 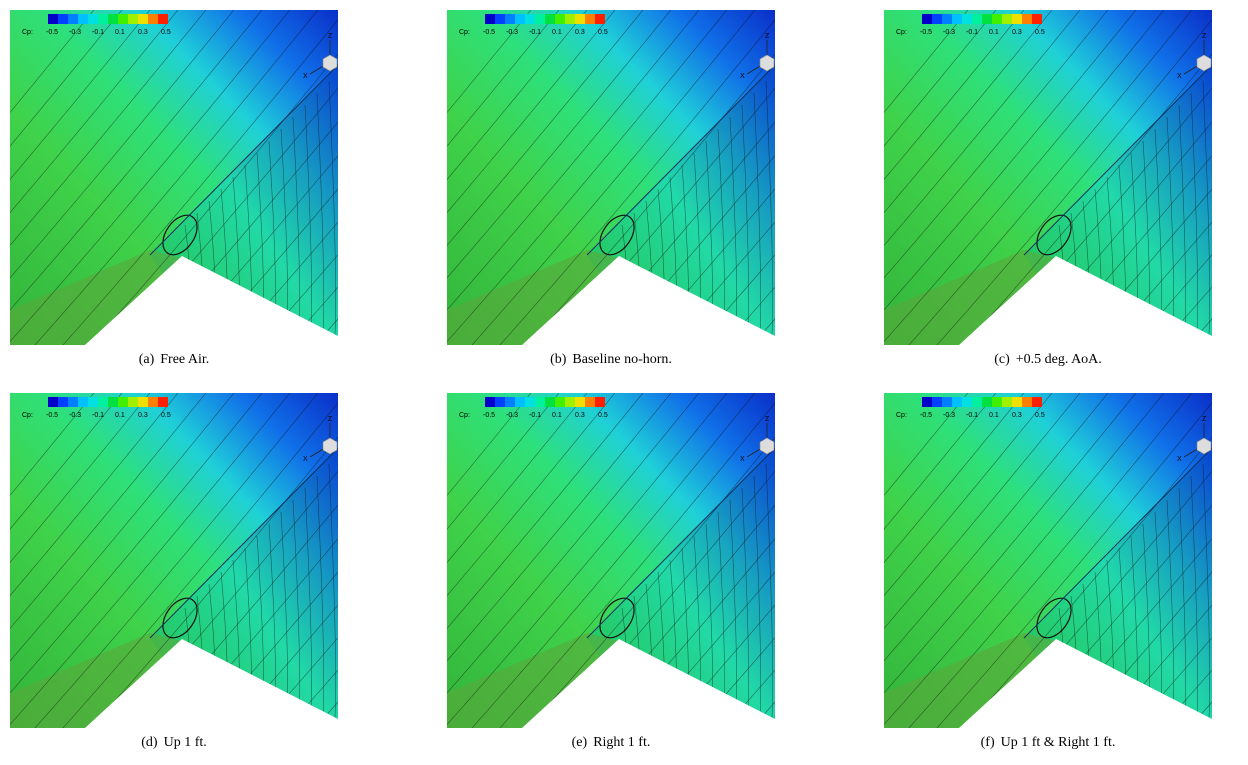 What do you see at coordinates (622, 359) in the screenshot?
I see `caption-text: Baseline no-horn.` at bounding box center [622, 359].